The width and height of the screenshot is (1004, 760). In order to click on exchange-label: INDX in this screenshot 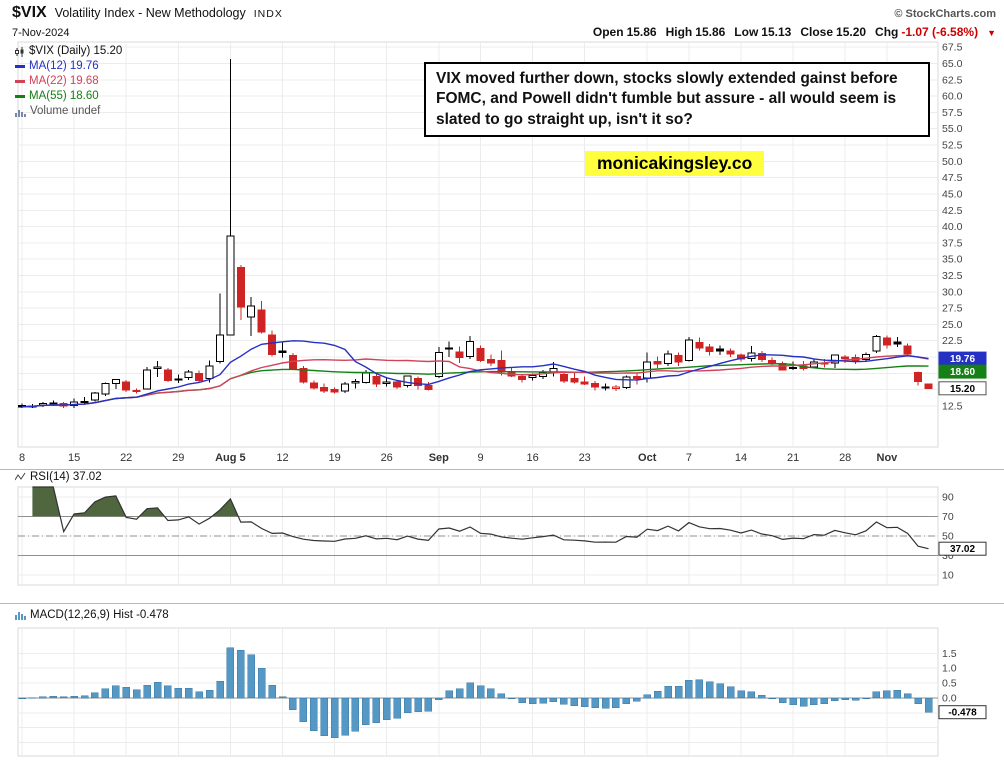, I will do `click(268, 14)`.